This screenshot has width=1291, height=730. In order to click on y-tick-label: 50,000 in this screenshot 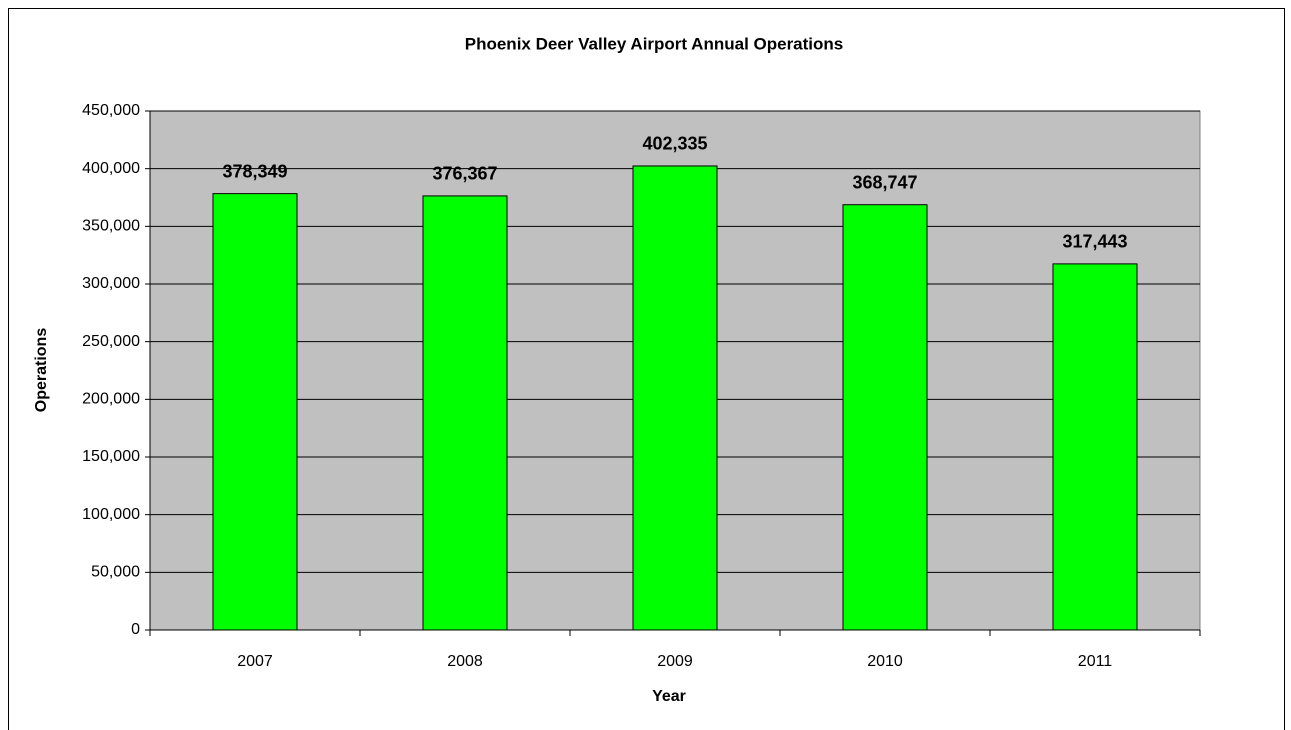, I will do `click(115, 572)`.